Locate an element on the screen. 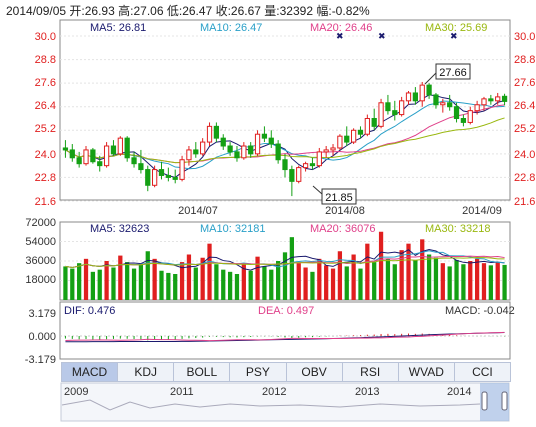  navigator-year: 2009 is located at coordinates (76, 392).